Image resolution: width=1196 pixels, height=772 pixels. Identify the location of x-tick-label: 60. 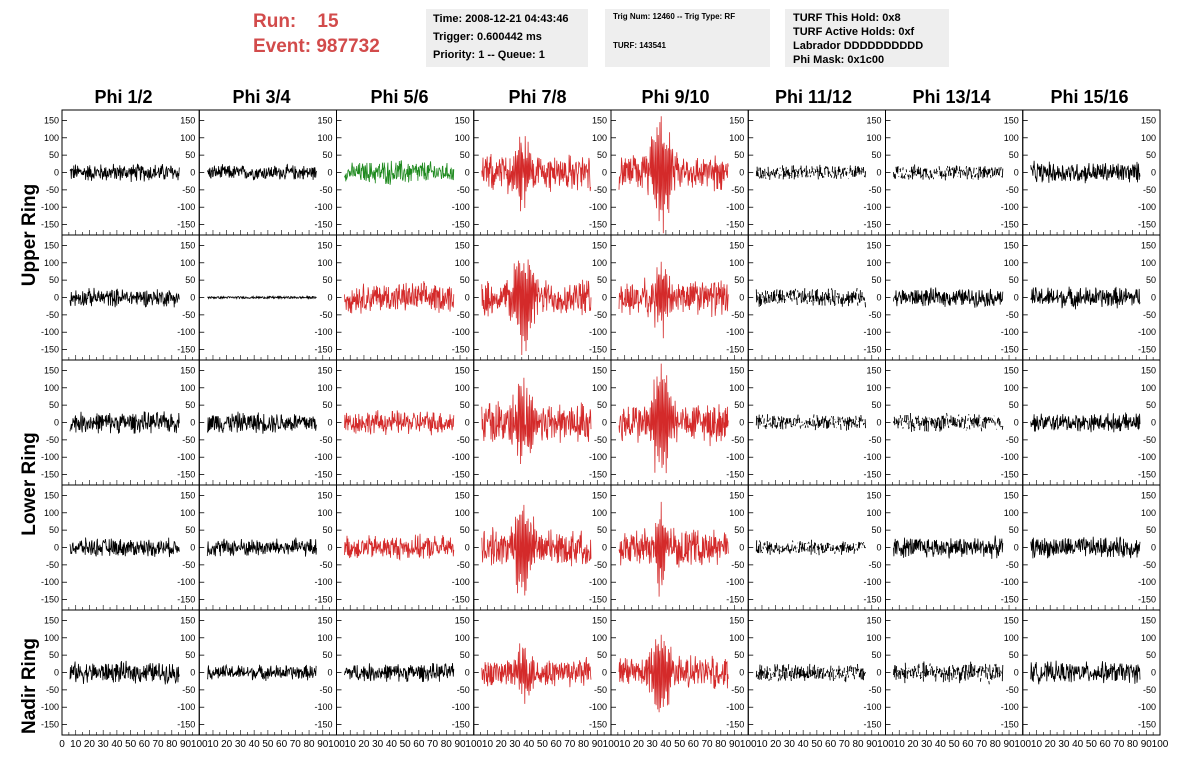
(694, 744).